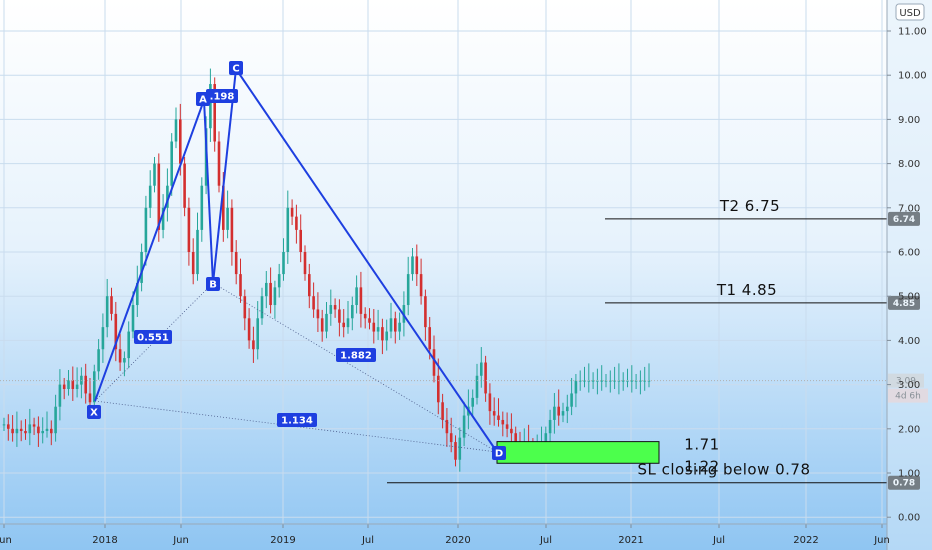 This screenshot has height=550, width=932. Describe the element at coordinates (701, 466) in the screenshot. I see `zone-bottom-label: 1.22` at that location.